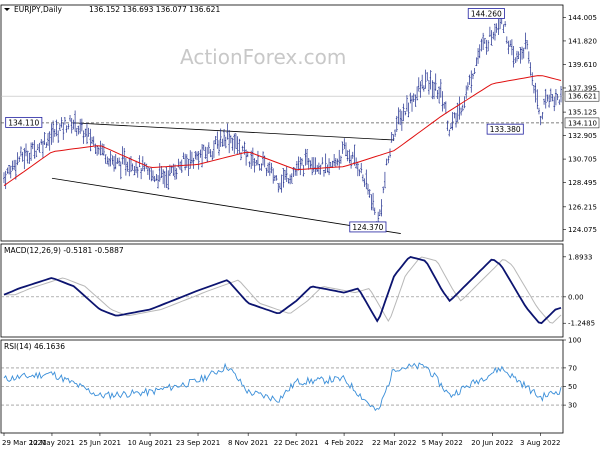 Image resolution: width=600 pixels, height=450 pixels. I want to click on x-tick-label: 5 May 2022, so click(442, 443).